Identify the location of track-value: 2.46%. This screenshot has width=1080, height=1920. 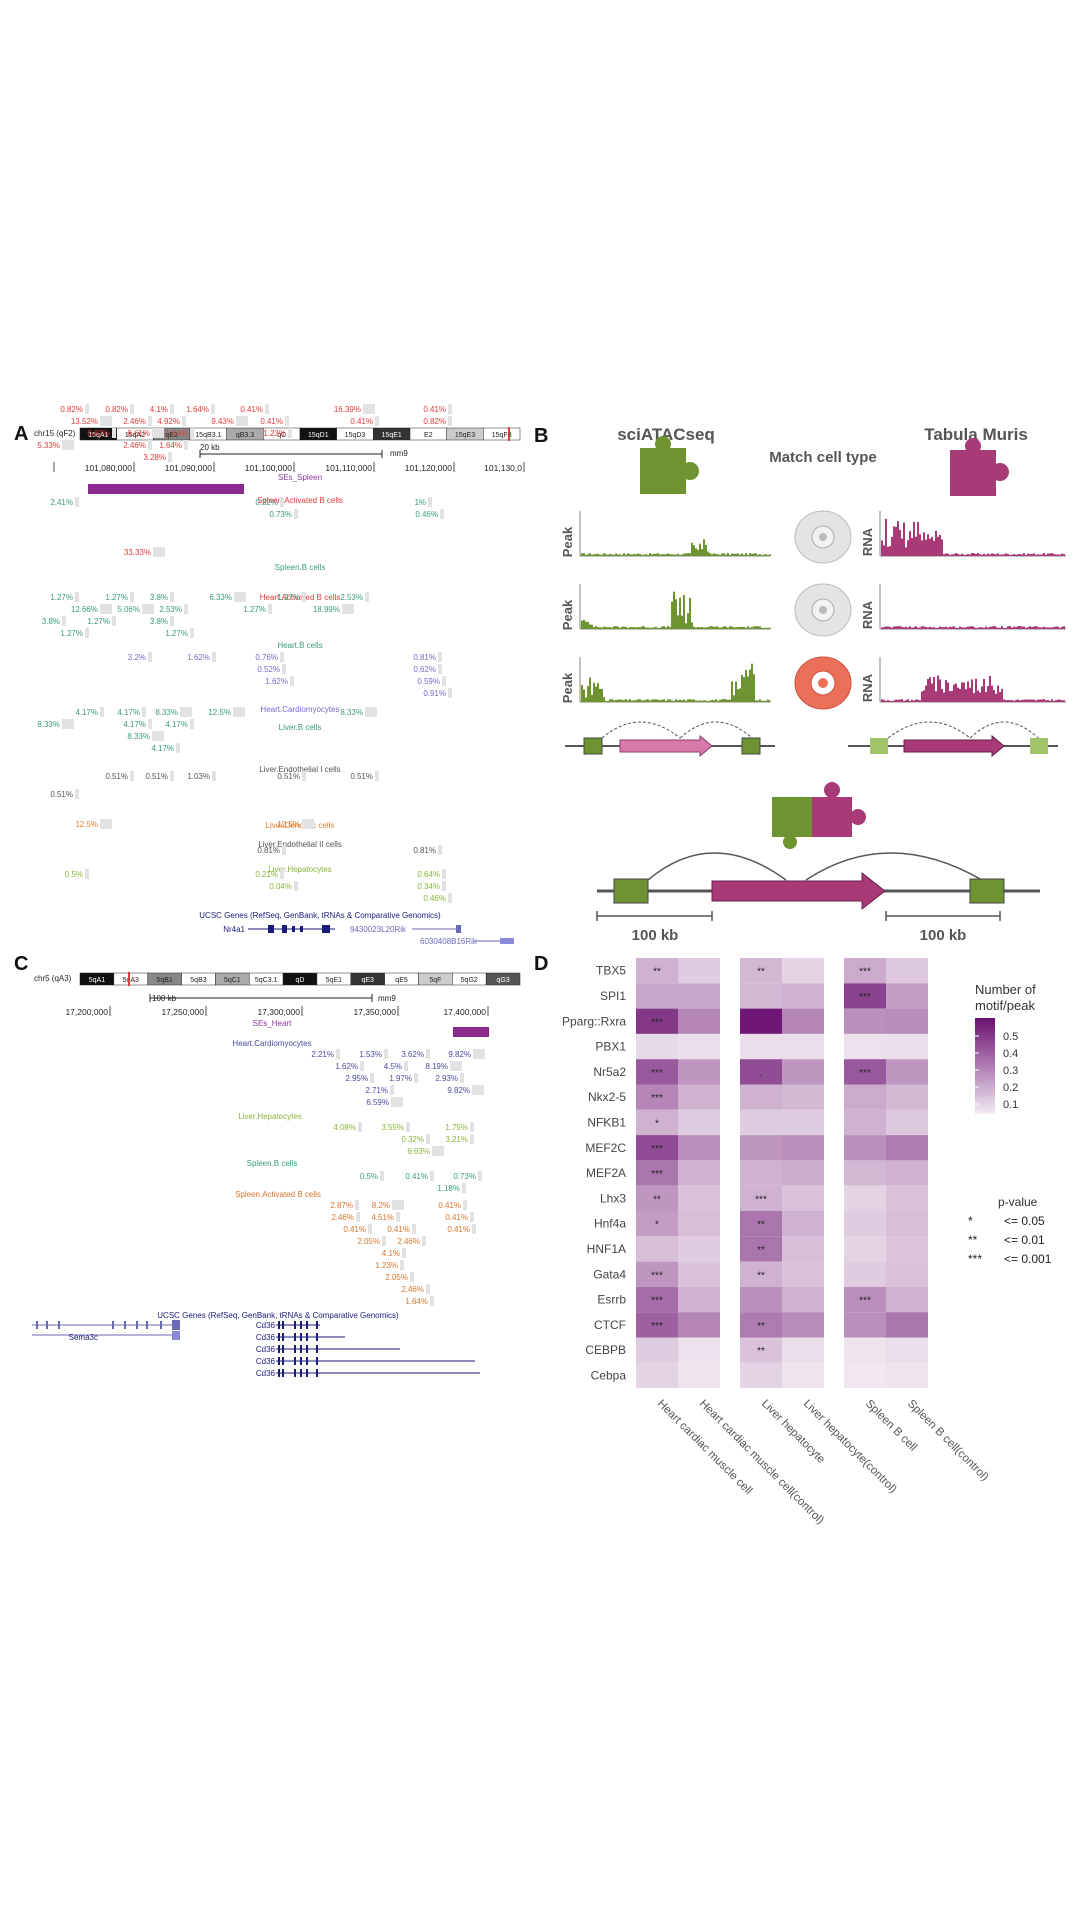
(342, 1217).